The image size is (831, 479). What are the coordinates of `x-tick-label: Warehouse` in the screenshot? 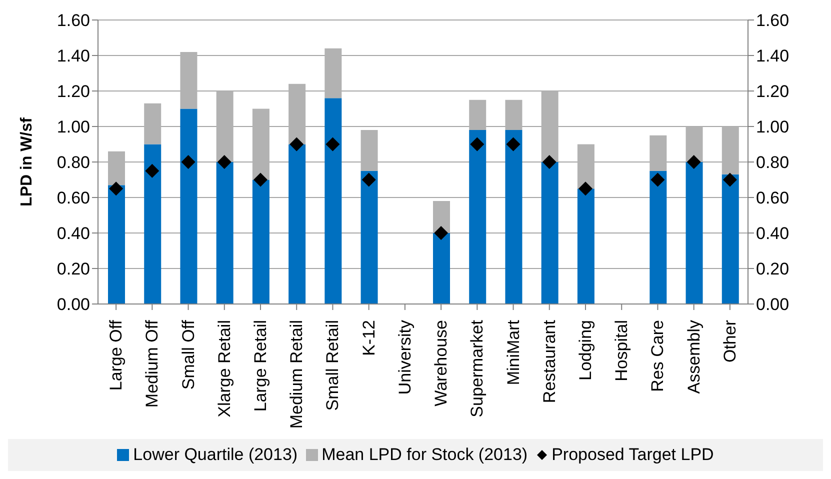 It's located at (441, 363).